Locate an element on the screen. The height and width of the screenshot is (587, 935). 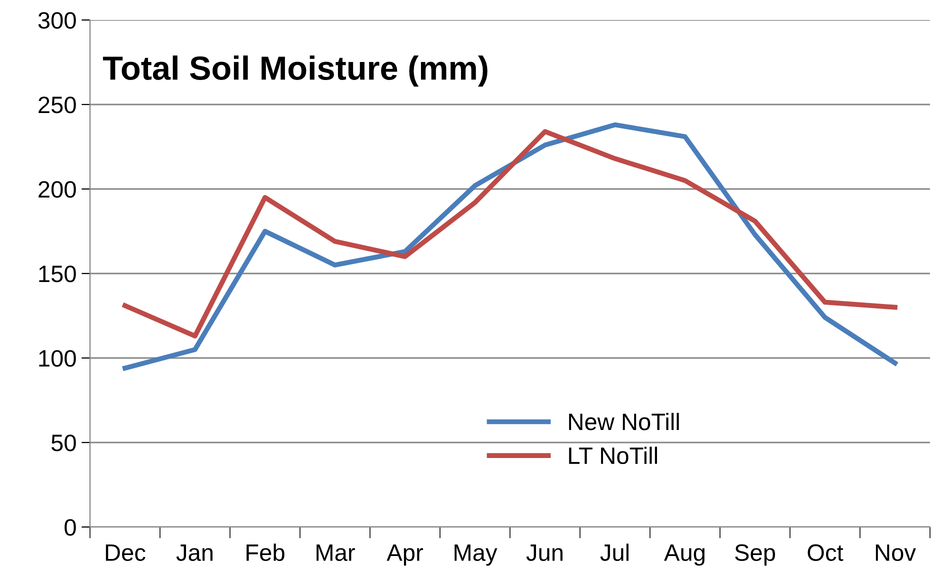
x-tick-label: Sep is located at coordinates (755, 555).